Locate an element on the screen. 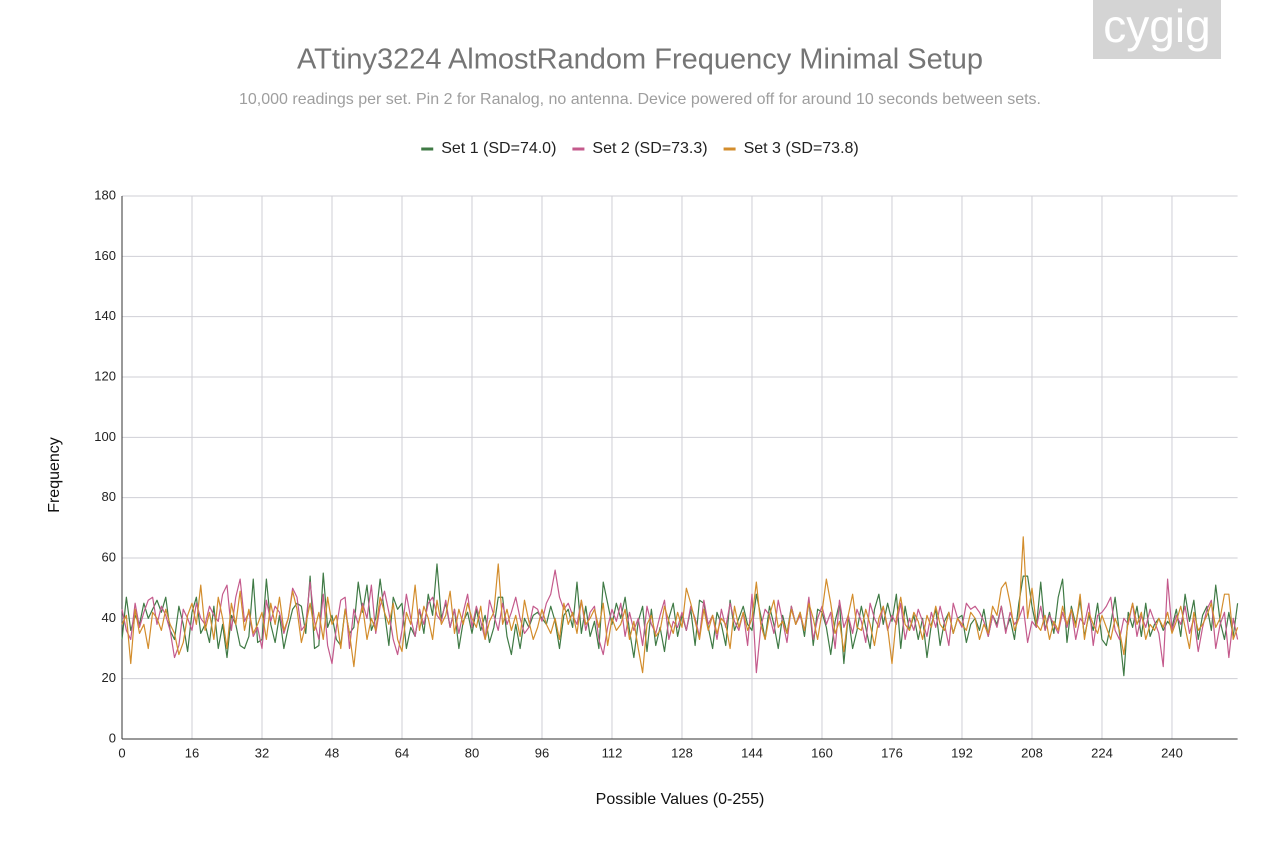  y-tick-label: 160 is located at coordinates (105, 255).